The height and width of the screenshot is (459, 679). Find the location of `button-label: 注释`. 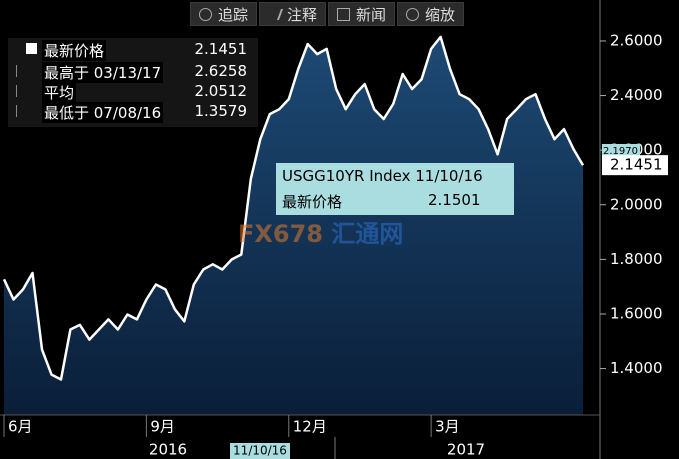

button-label: 注释 is located at coordinates (302, 14).